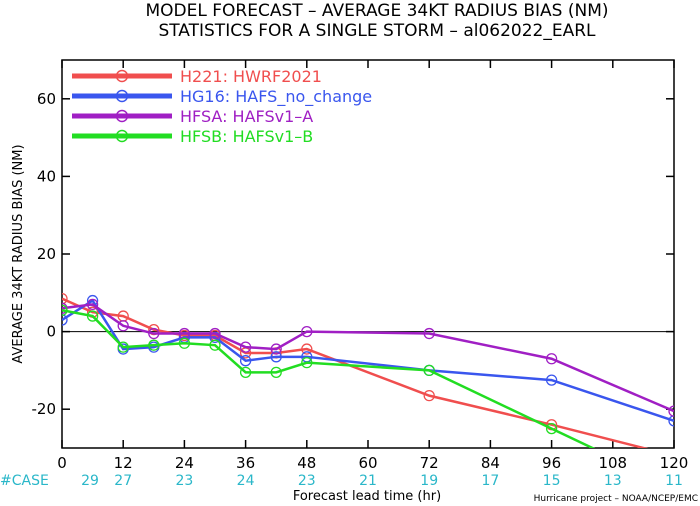 The image size is (700, 506). Describe the element at coordinates (429, 463) in the screenshot. I see `x-tick-label: 72` at that location.